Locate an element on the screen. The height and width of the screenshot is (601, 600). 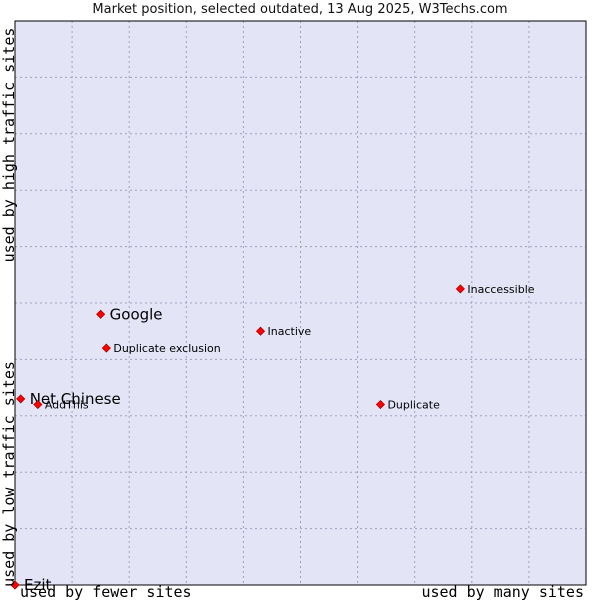
data-point-group: Duplicate exclusion is located at coordinates (161, 348).